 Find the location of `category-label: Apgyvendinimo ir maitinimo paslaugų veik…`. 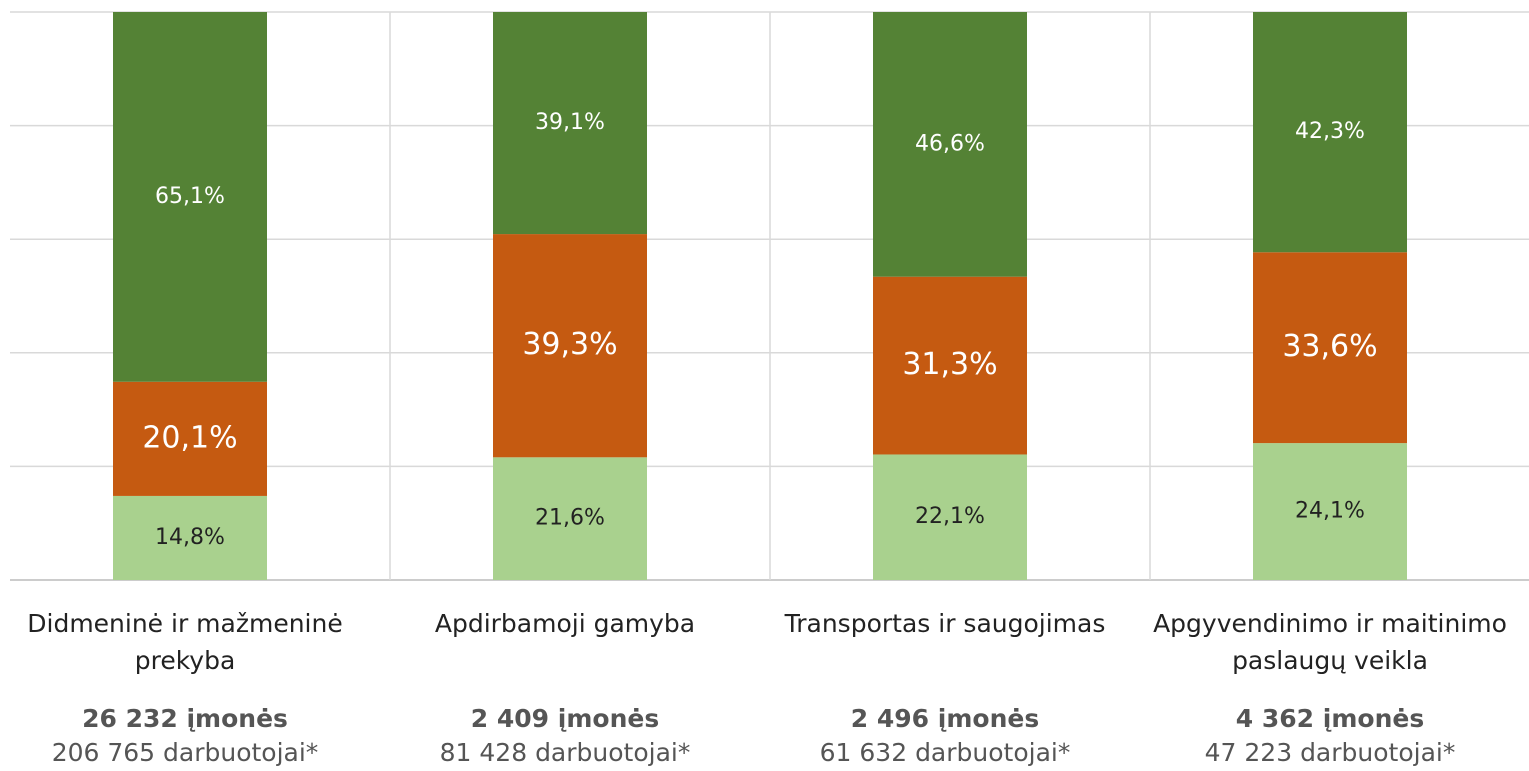

category-label: Apgyvendinimo ir maitinimo paslaugų veik… is located at coordinates (1330, 642).